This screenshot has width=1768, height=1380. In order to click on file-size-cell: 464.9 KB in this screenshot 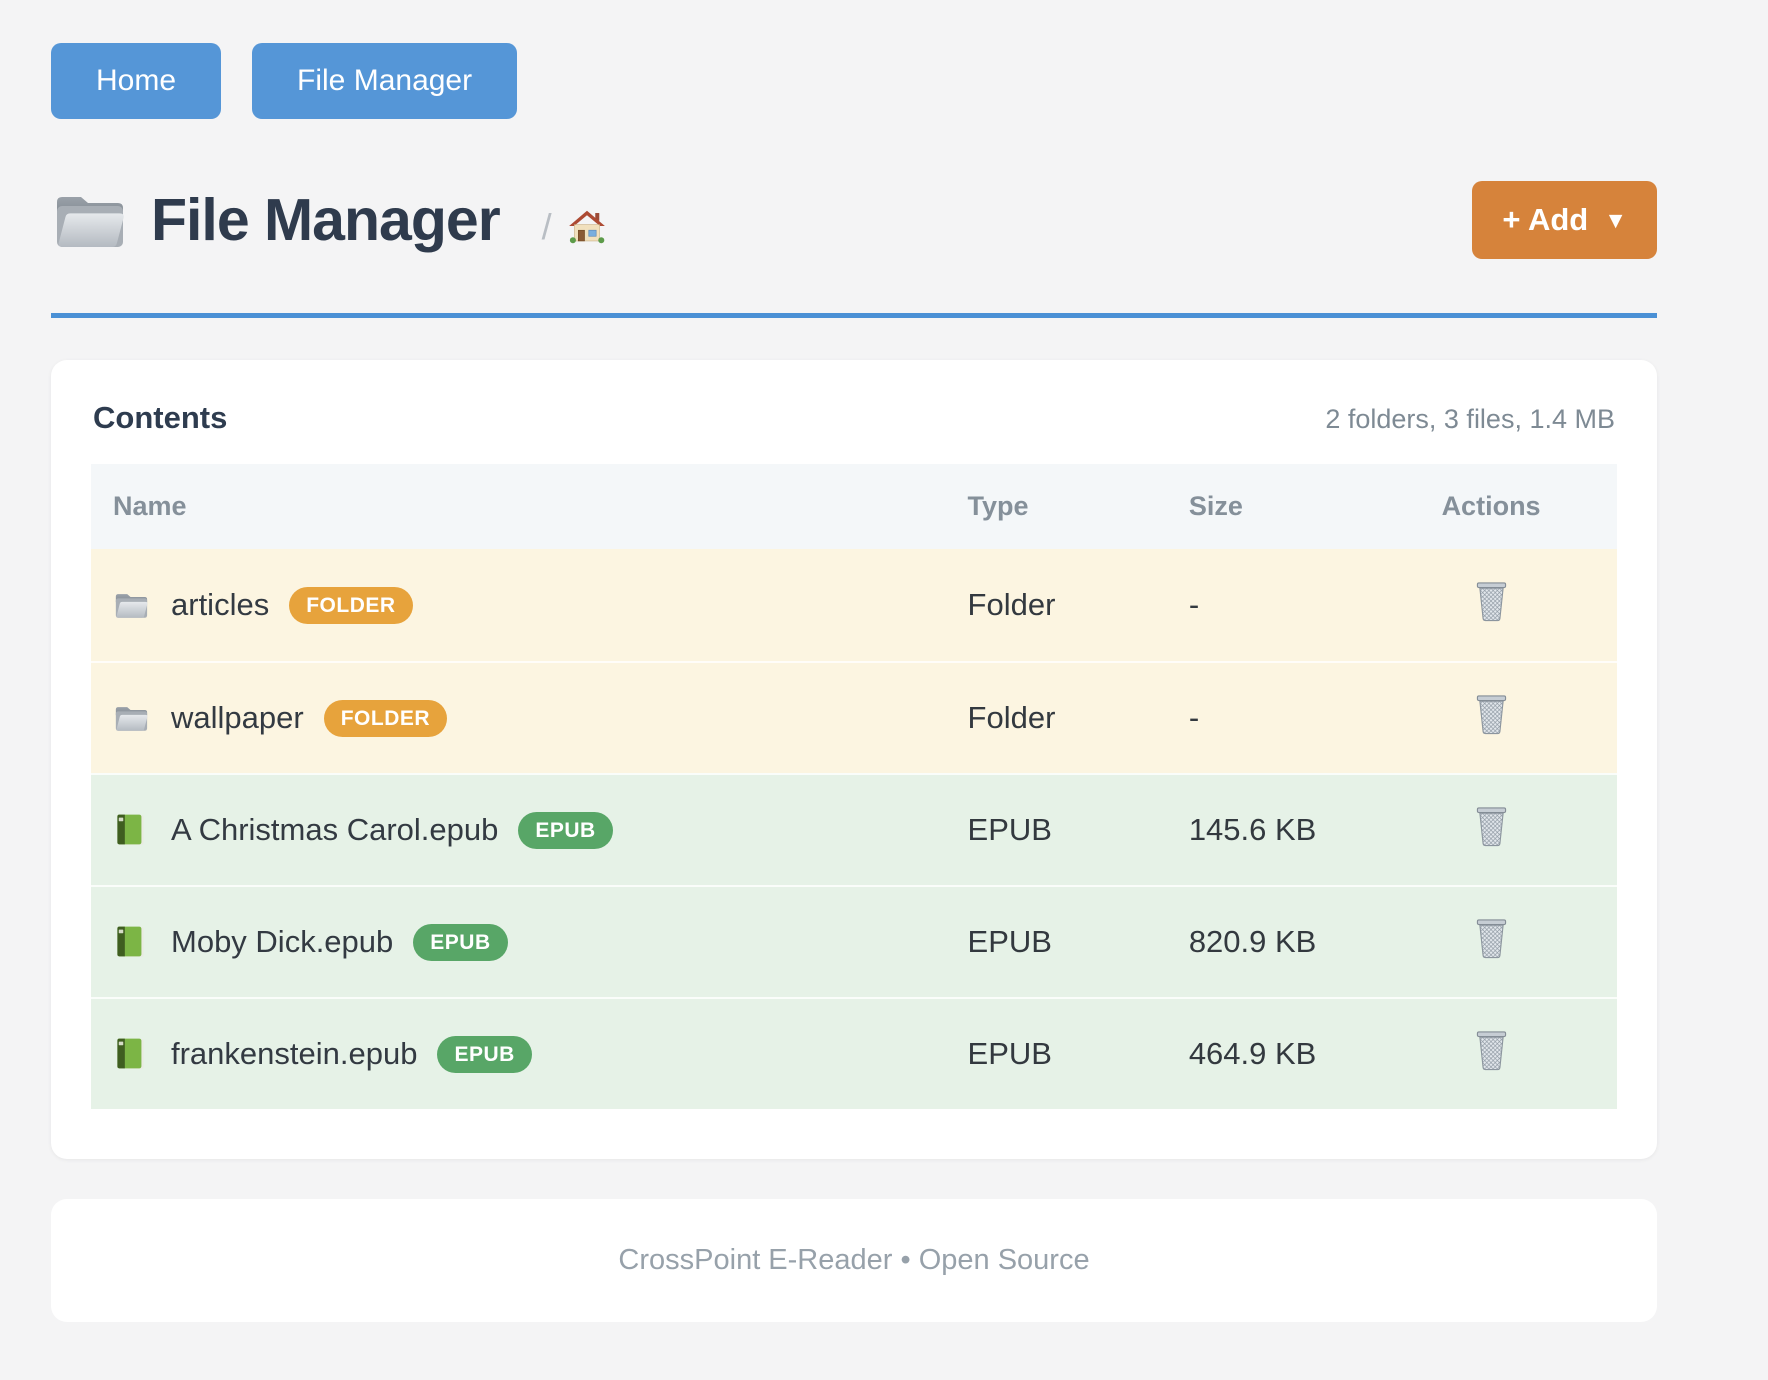, I will do `click(1252, 1053)`.